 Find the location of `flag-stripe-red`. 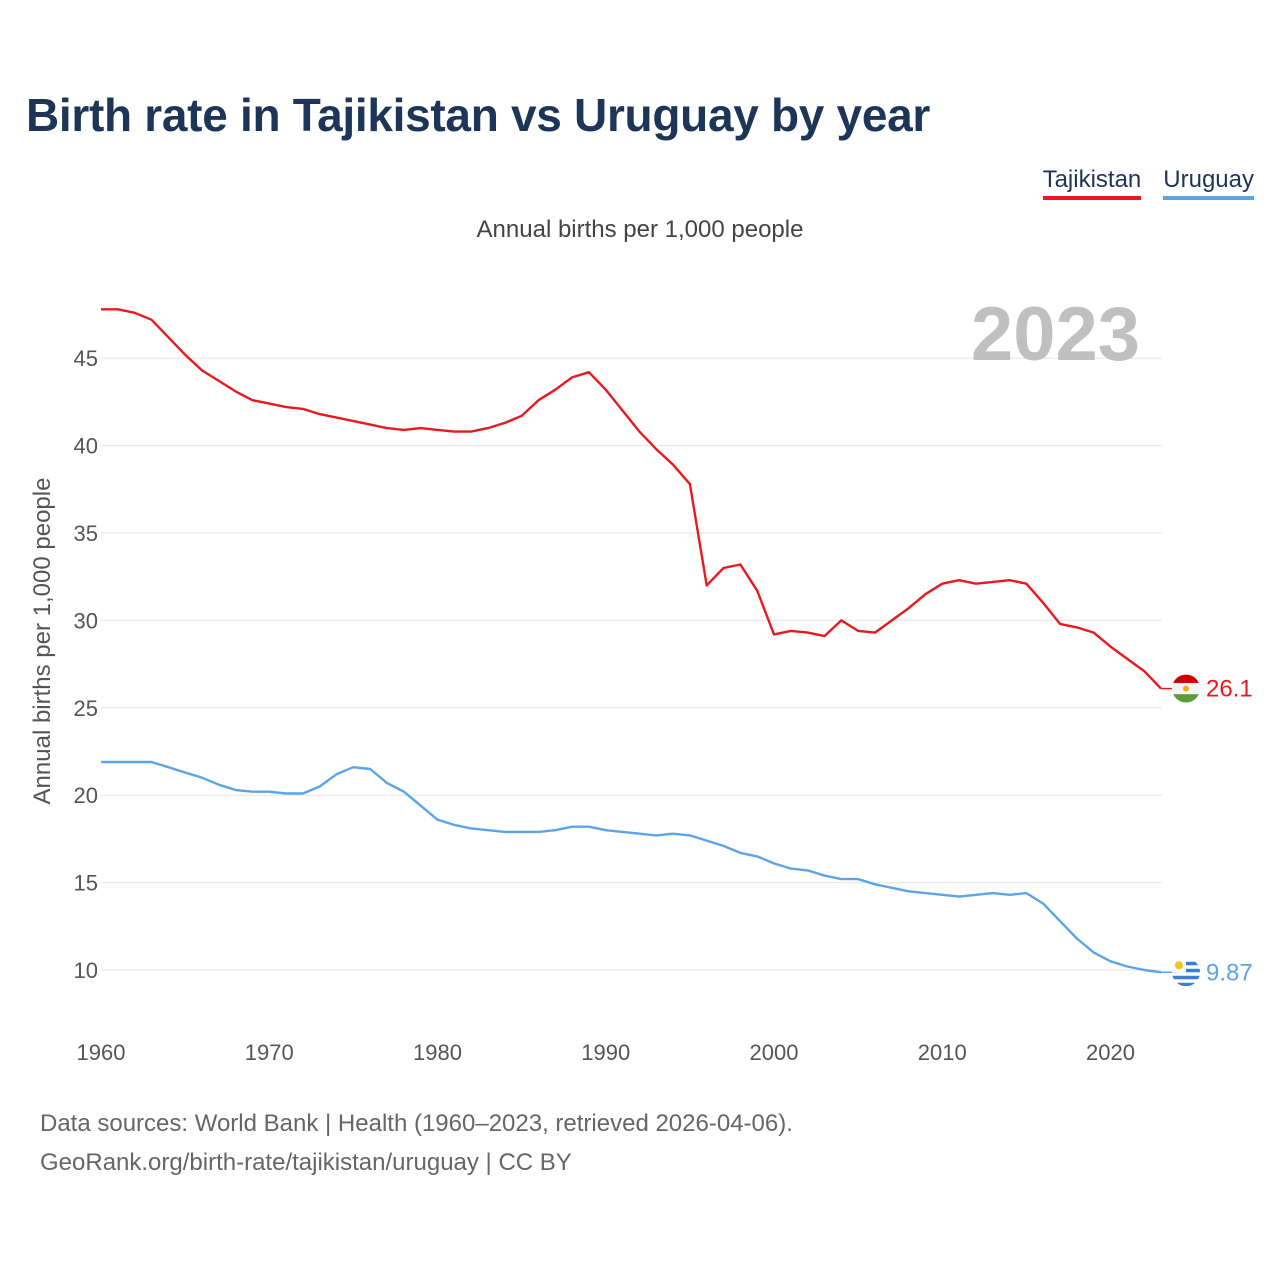

flag-stripe-red is located at coordinates (1186, 678).